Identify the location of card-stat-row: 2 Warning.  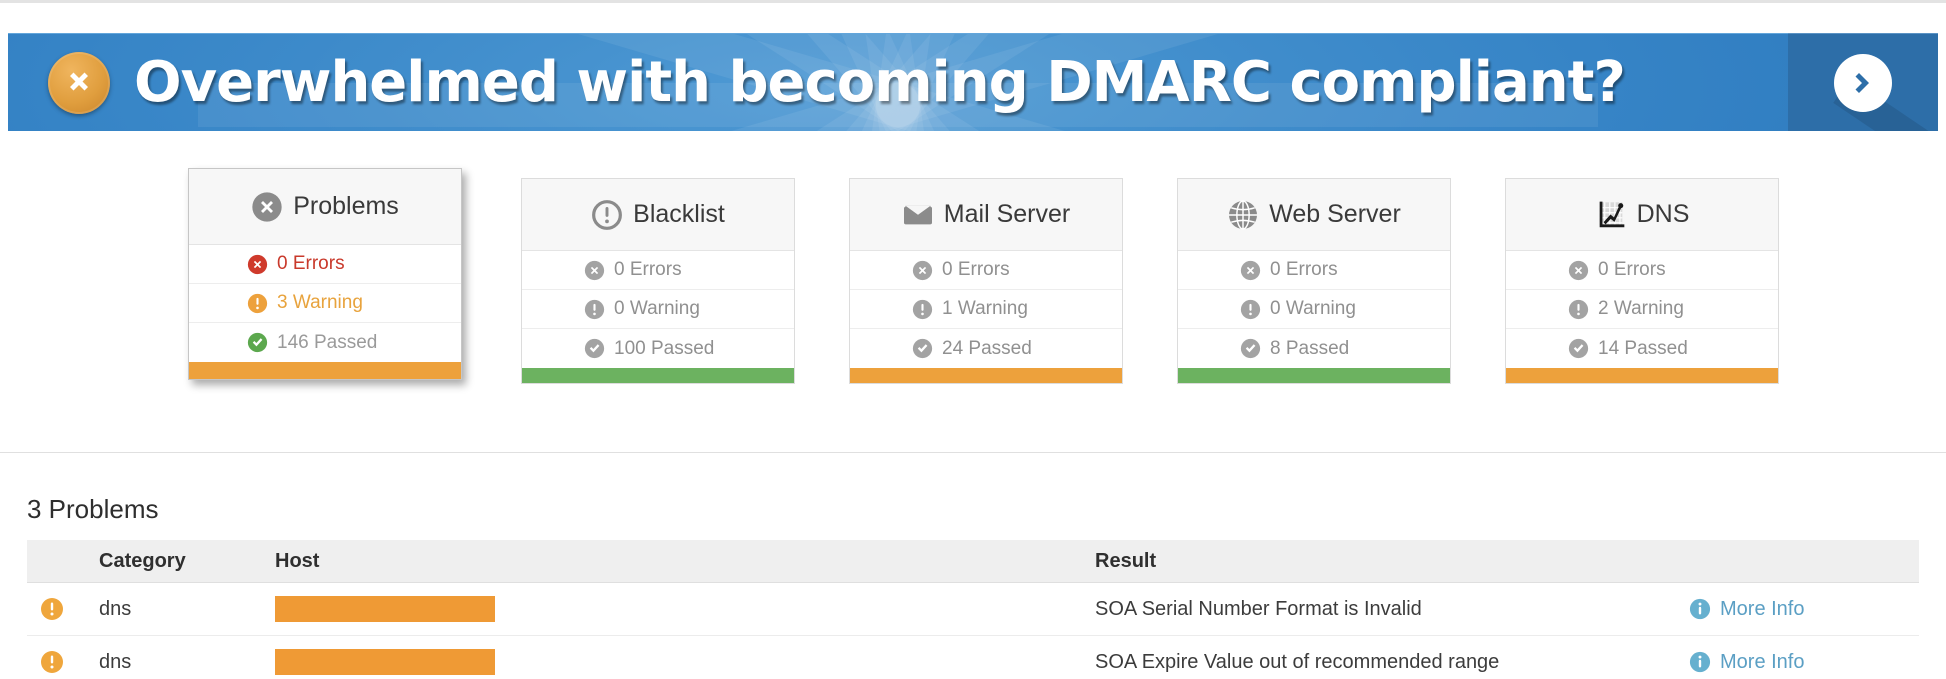
(1642, 309).